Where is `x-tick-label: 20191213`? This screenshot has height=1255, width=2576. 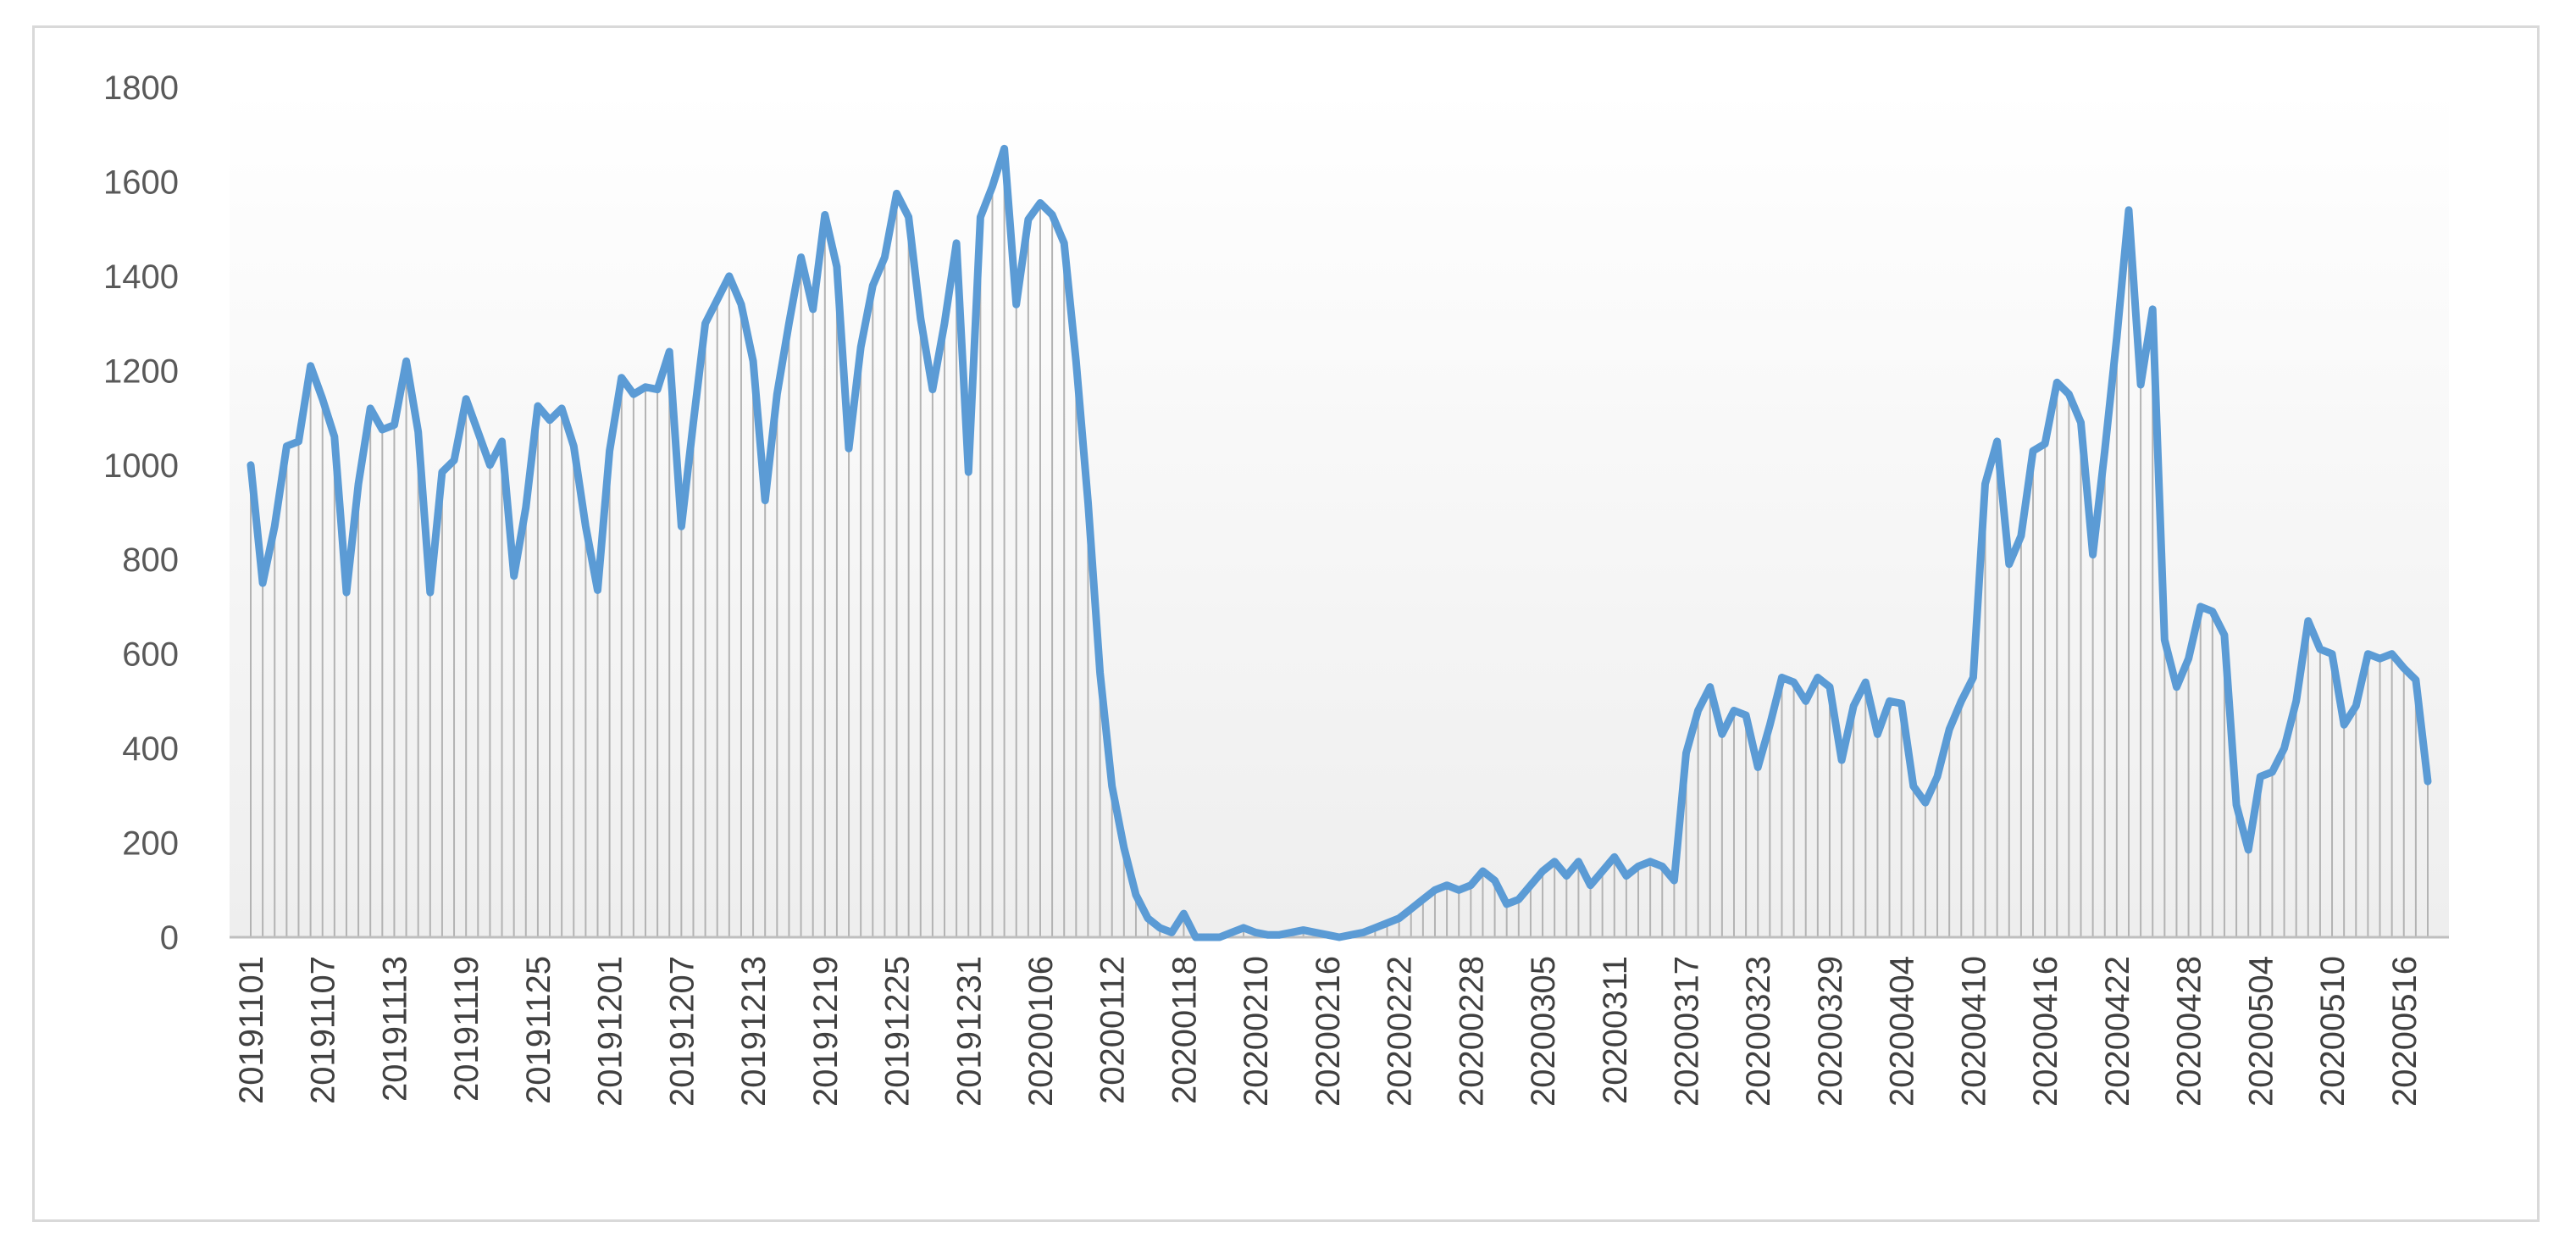
x-tick-label: 20191213 is located at coordinates (754, 1031).